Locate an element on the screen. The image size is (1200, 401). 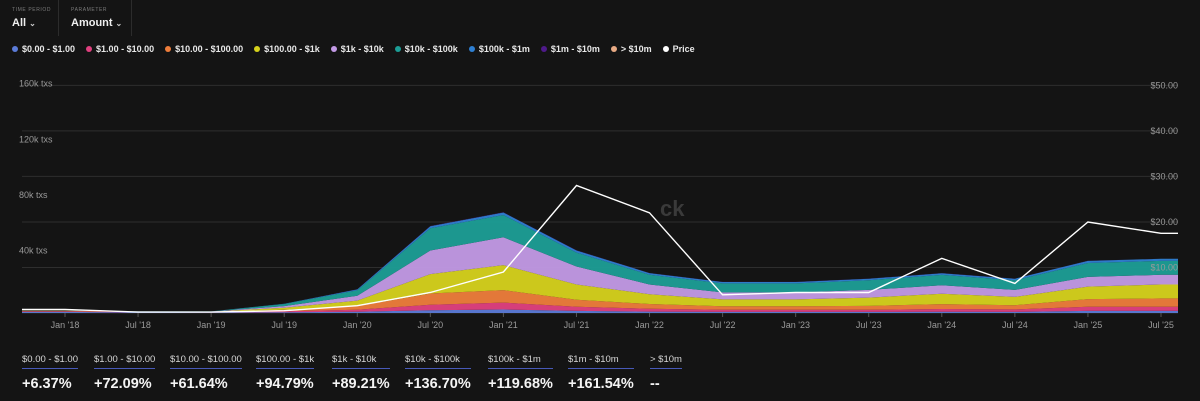
y-axis-right-label: $40.00 is located at coordinates (1164, 131).